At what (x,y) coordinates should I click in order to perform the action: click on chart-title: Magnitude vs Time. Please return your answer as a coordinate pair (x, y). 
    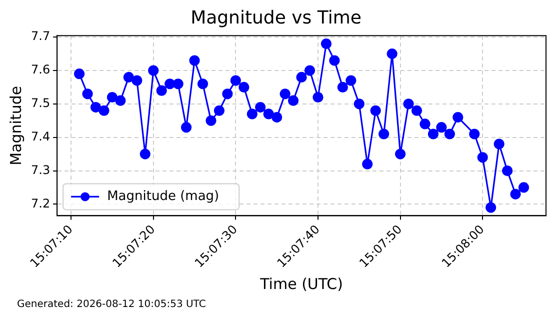
    Looking at the image, I should click on (276, 17).